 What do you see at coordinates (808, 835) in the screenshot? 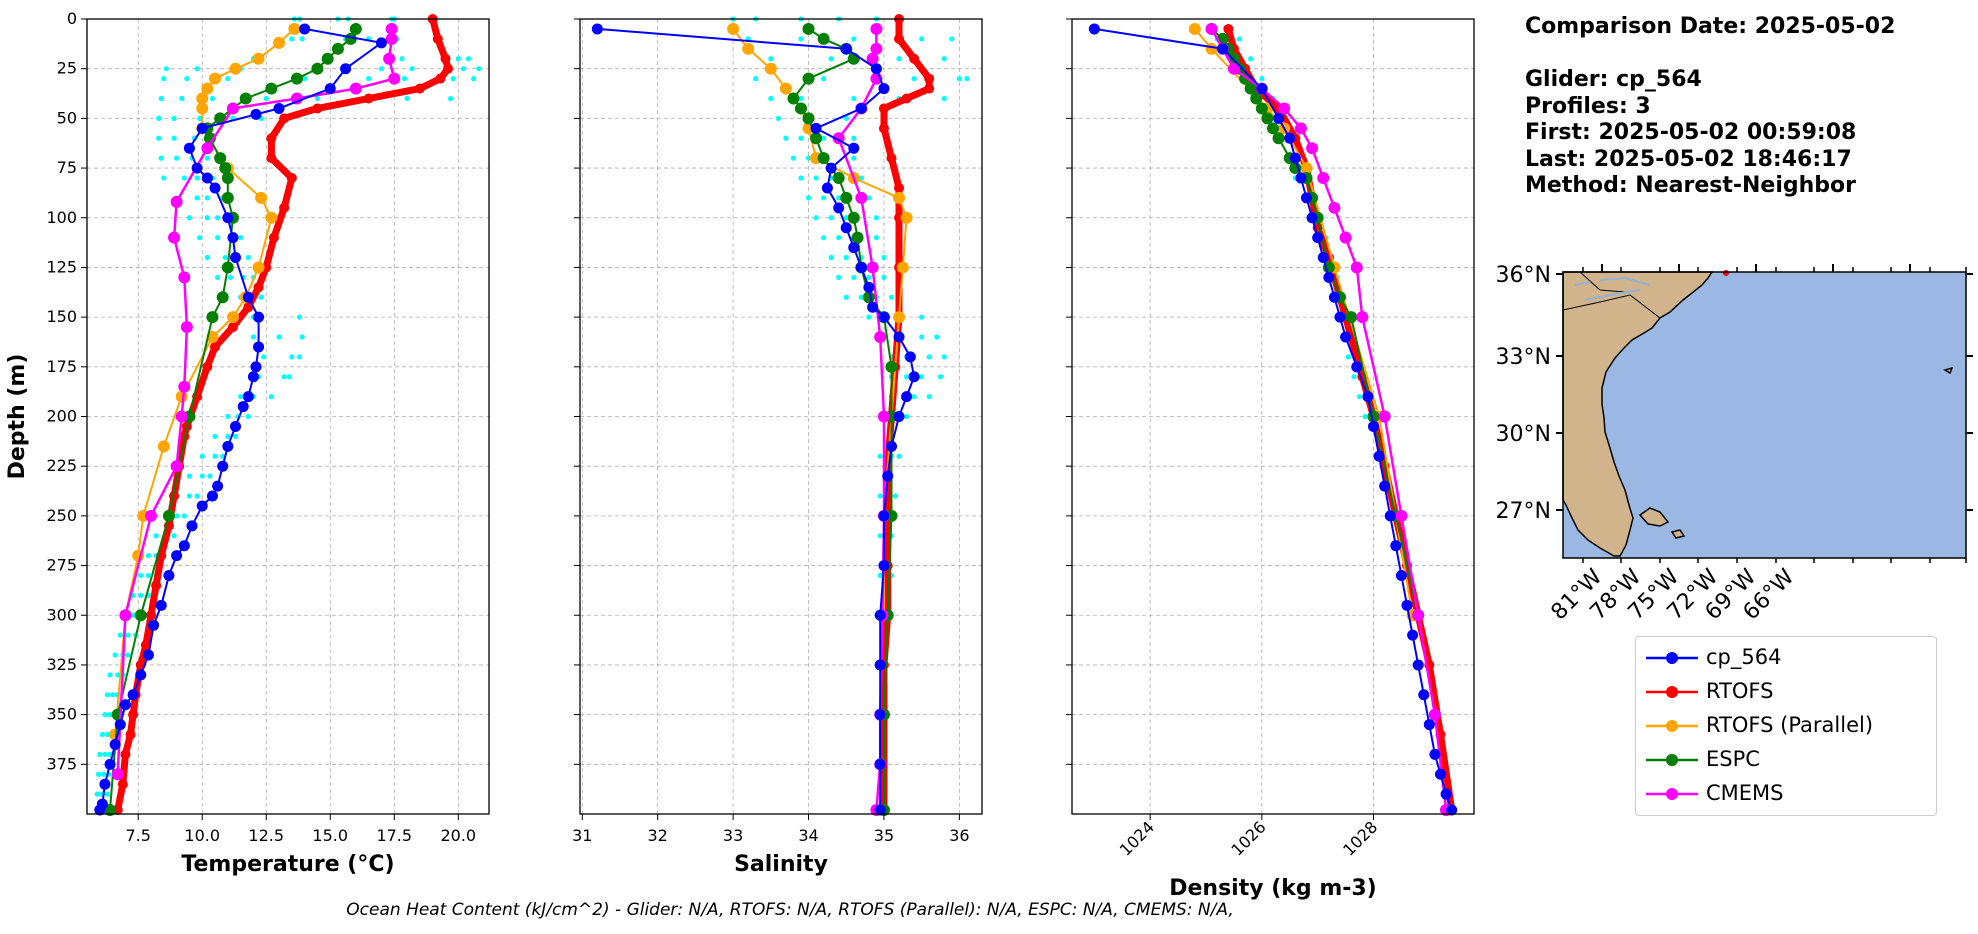
I see `x-tick-label: 34` at bounding box center [808, 835].